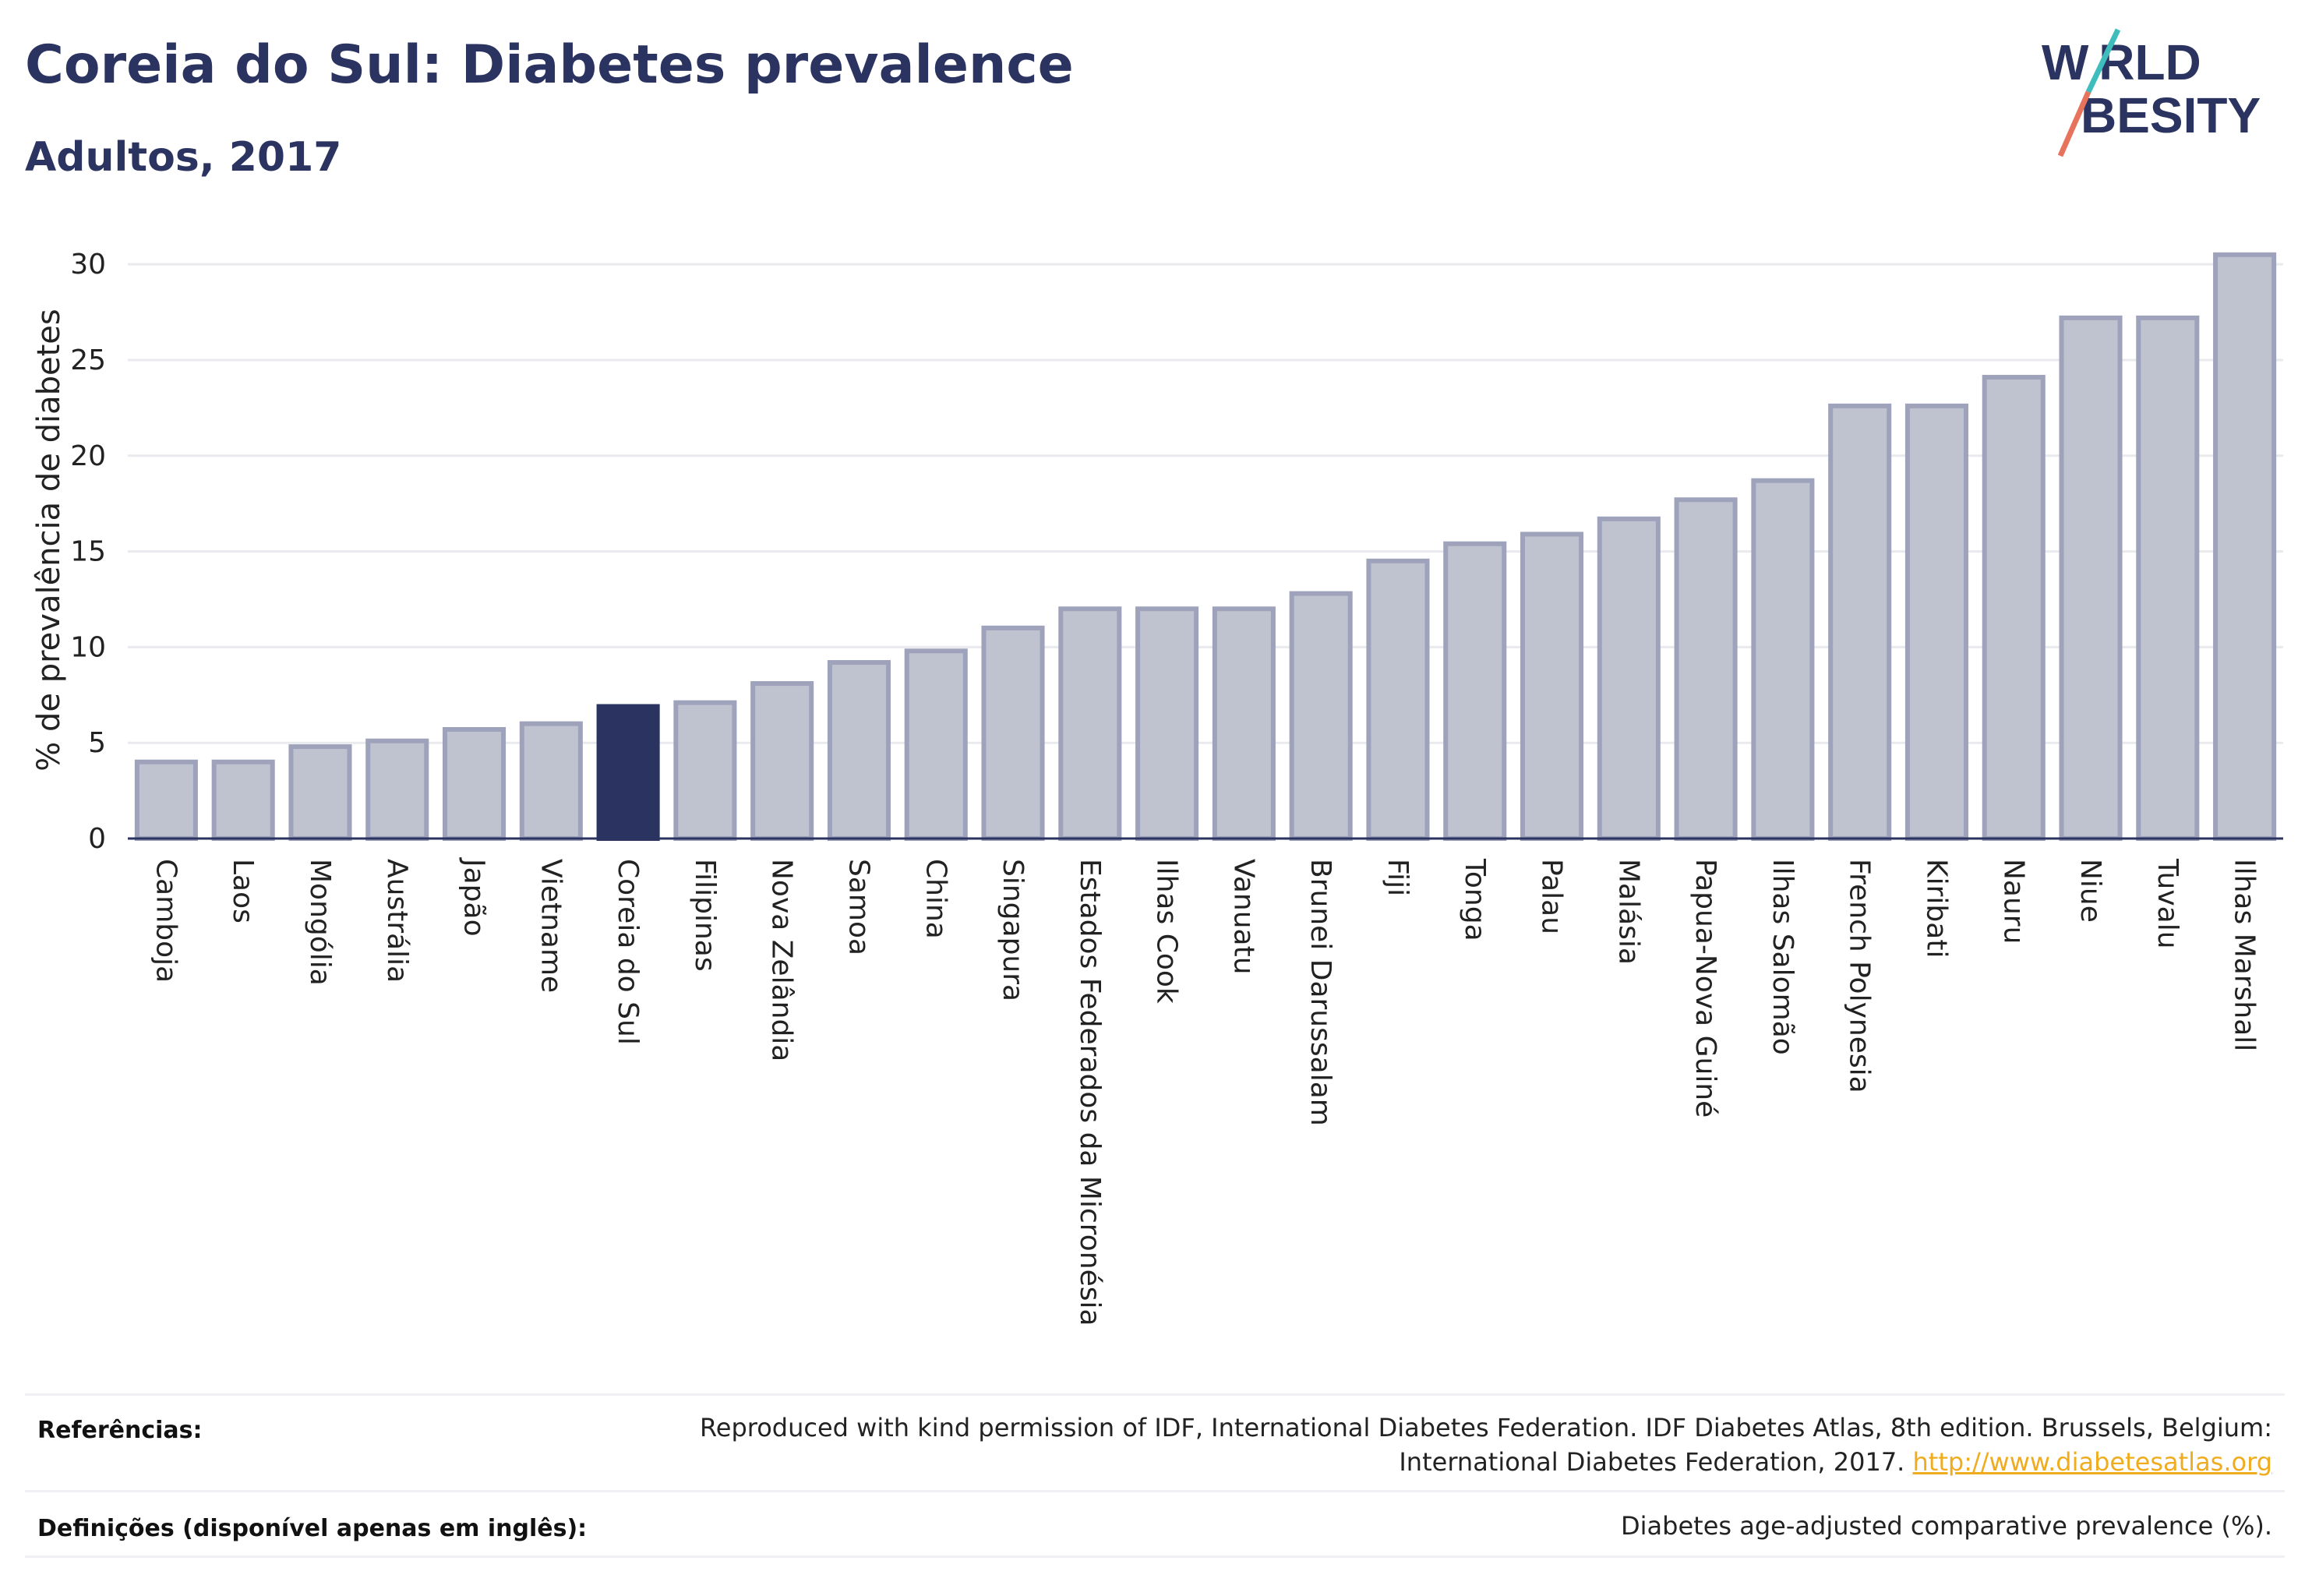  Describe the element at coordinates (1628, 912) in the screenshot. I see `x-tick-label: Malásia` at that location.